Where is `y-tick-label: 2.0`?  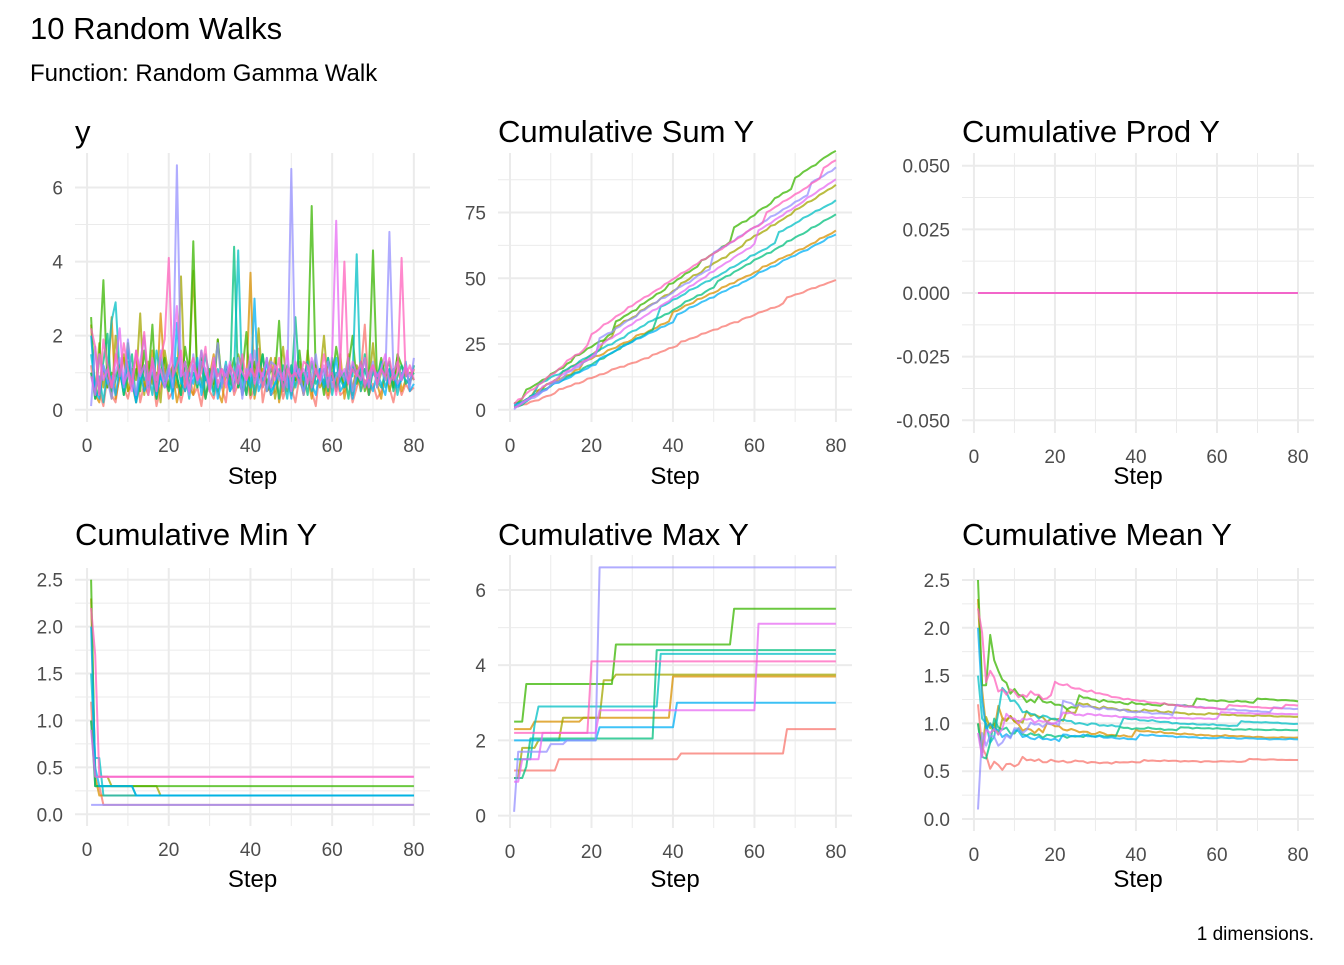
y-tick-label: 2.0 is located at coordinates (937, 629).